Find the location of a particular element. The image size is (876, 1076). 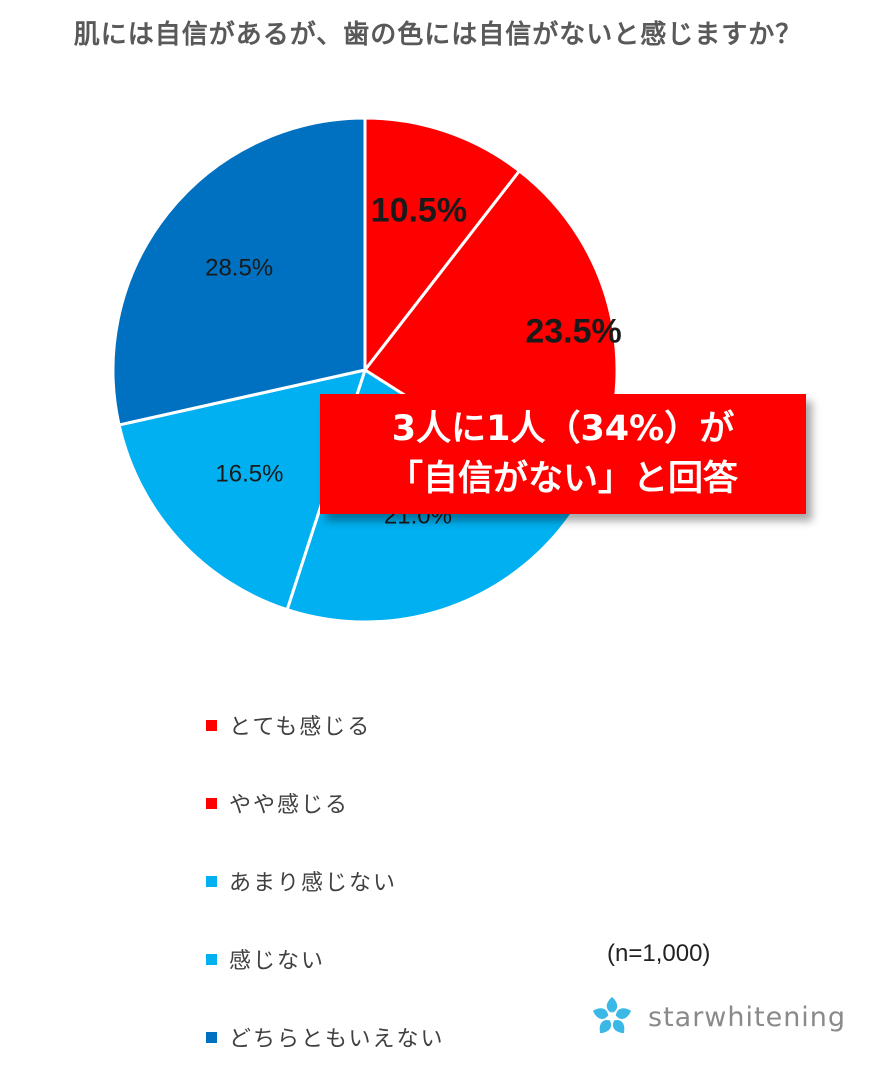

brand-logo: starwhitening is located at coordinates (716, 1017).